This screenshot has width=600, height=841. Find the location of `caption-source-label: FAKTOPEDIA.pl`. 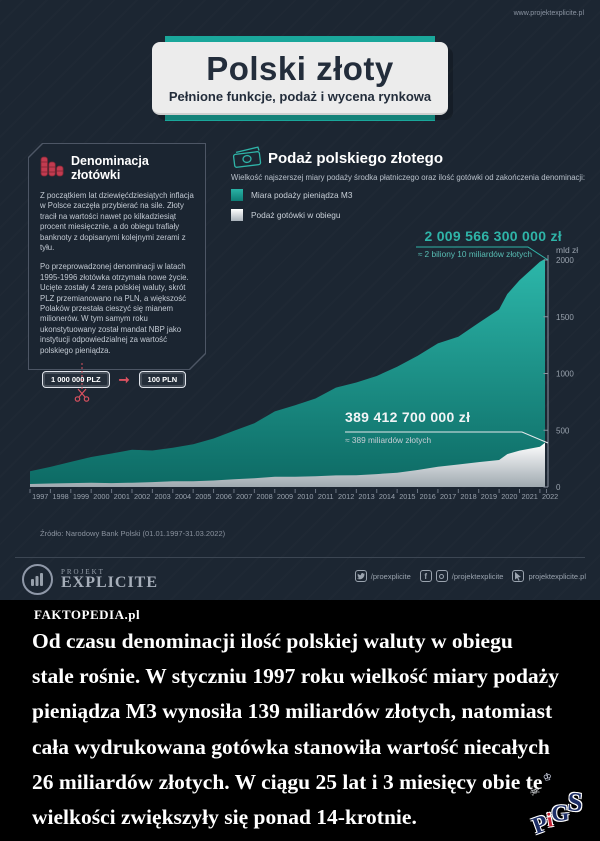

caption-source-label: FAKTOPEDIA.pl is located at coordinates (87, 614).